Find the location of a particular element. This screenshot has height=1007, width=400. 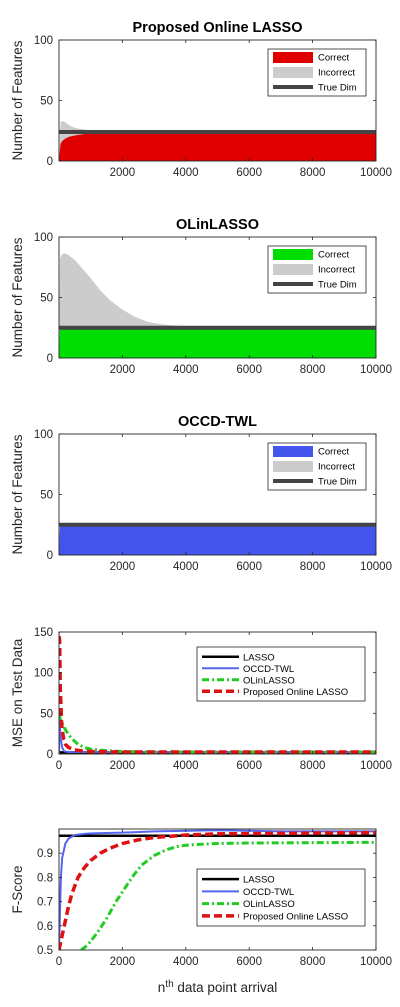

y-tick-label: 0.7 is located at coordinates (45, 903).